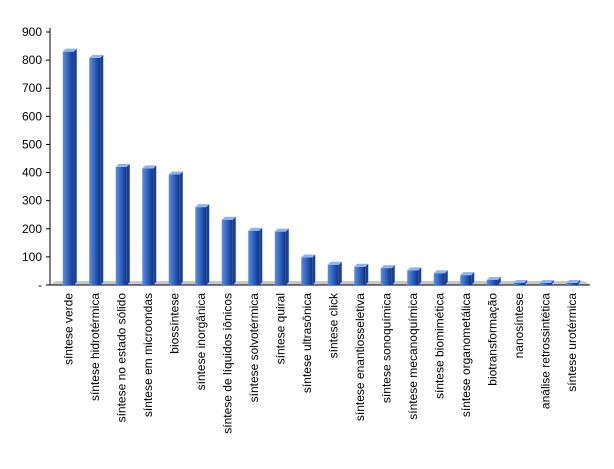 The height and width of the screenshot is (469, 614). Describe the element at coordinates (174, 323) in the screenshot. I see `x-tick-label: biossíntese` at that location.